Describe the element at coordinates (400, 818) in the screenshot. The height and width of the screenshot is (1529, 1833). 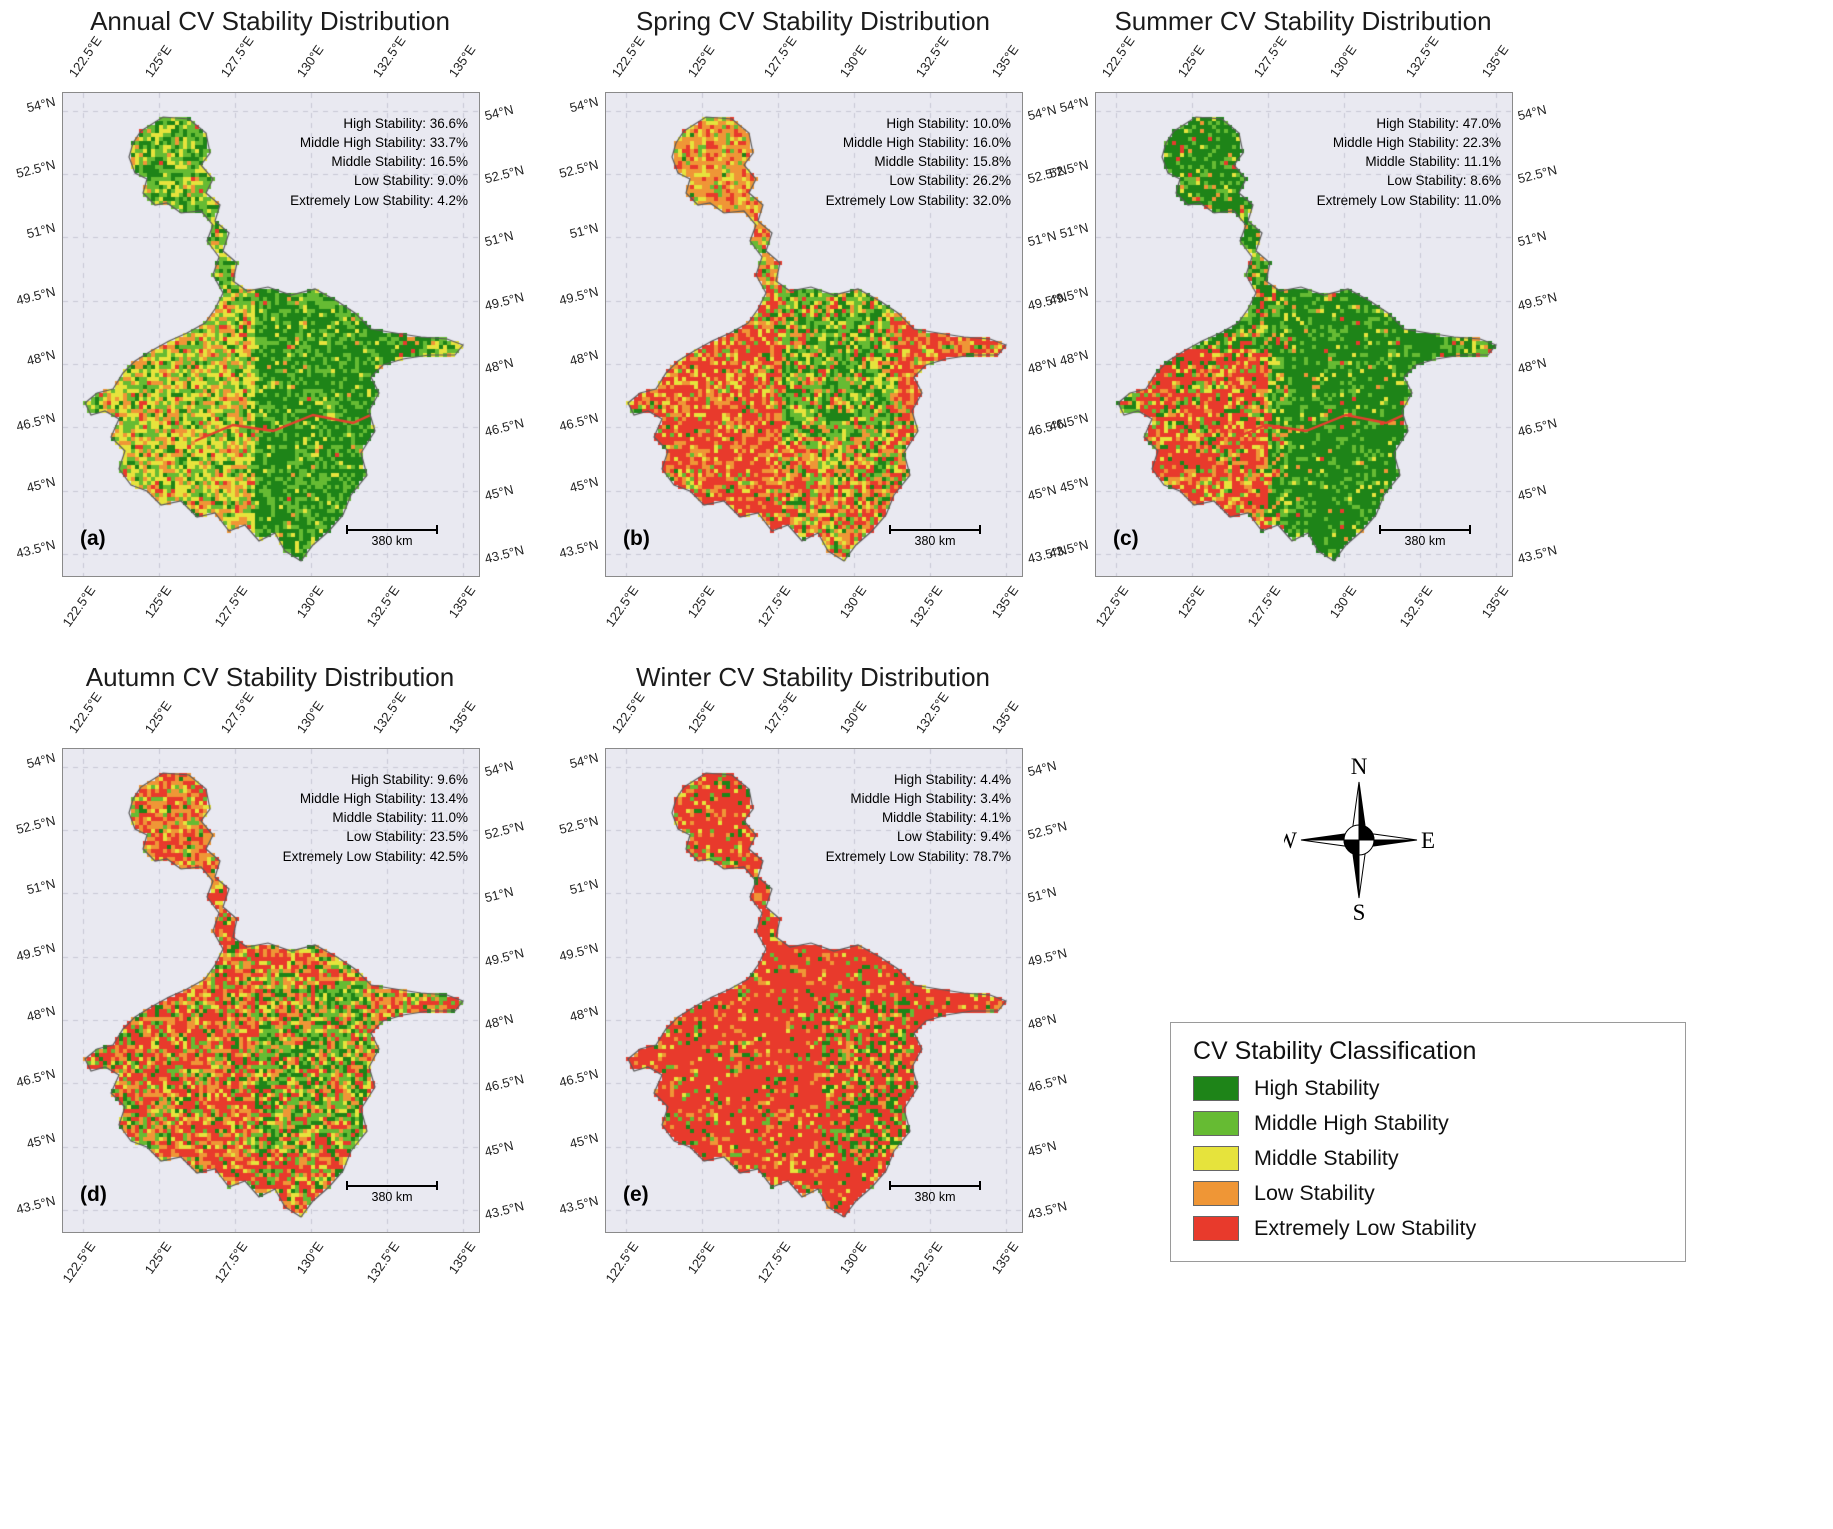
I see `stat-line: Middle Stability: 11.0%` at that location.